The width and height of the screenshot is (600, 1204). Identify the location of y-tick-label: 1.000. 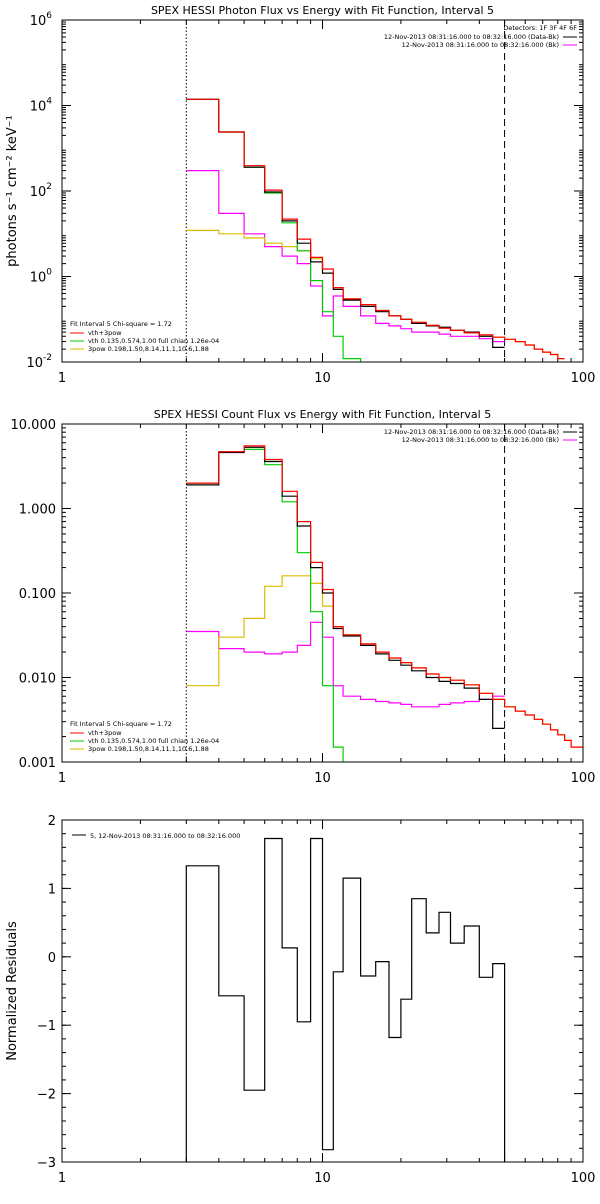
(37, 510).